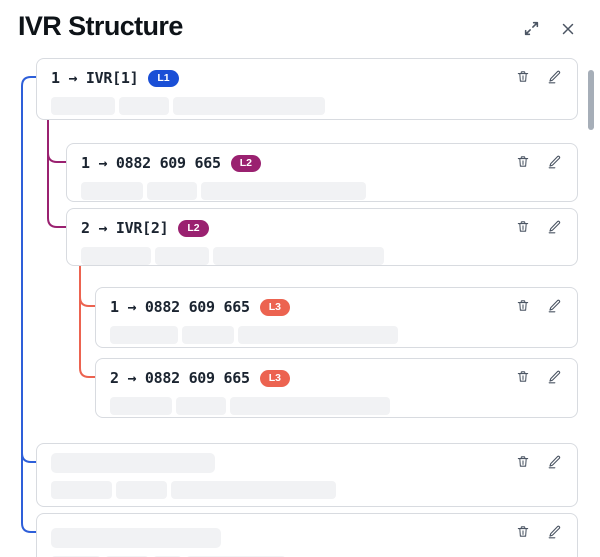 This screenshot has height=557, width=600. Describe the element at coordinates (87, 322) in the screenshot. I see `connector-level3-line` at that location.